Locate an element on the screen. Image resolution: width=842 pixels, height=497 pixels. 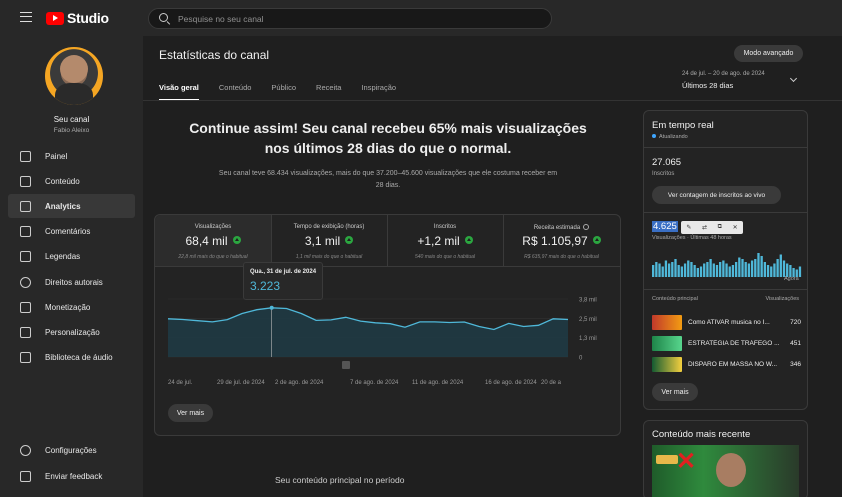
metric-label: Visualizações is located at coordinates (213, 227).